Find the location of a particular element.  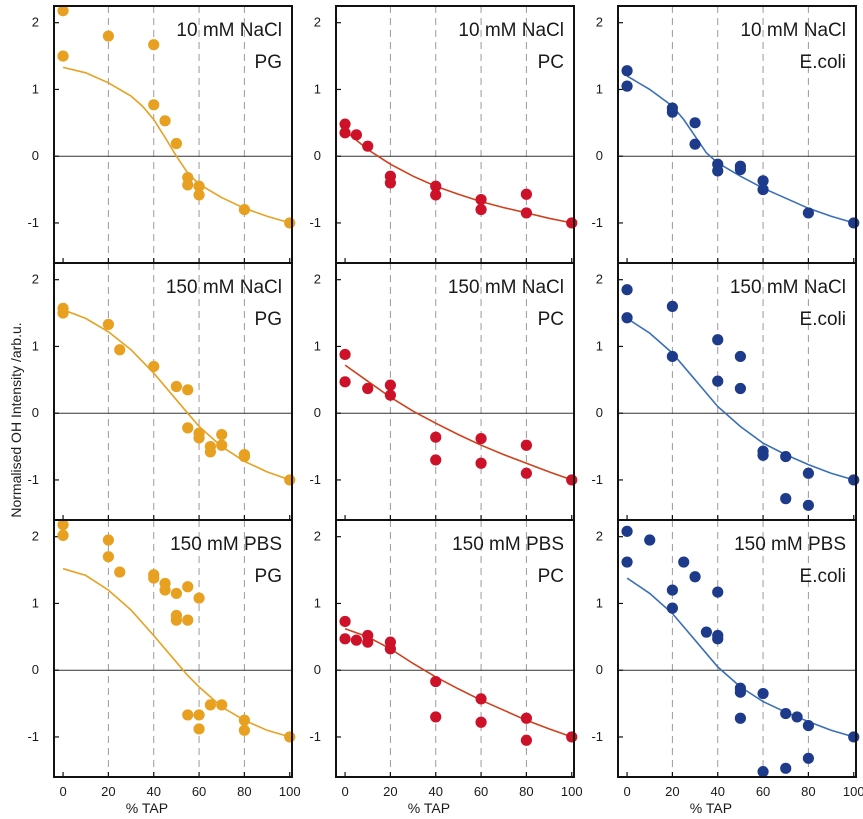

panel-salt-label: 150 mM NaCl is located at coordinates (506, 287).